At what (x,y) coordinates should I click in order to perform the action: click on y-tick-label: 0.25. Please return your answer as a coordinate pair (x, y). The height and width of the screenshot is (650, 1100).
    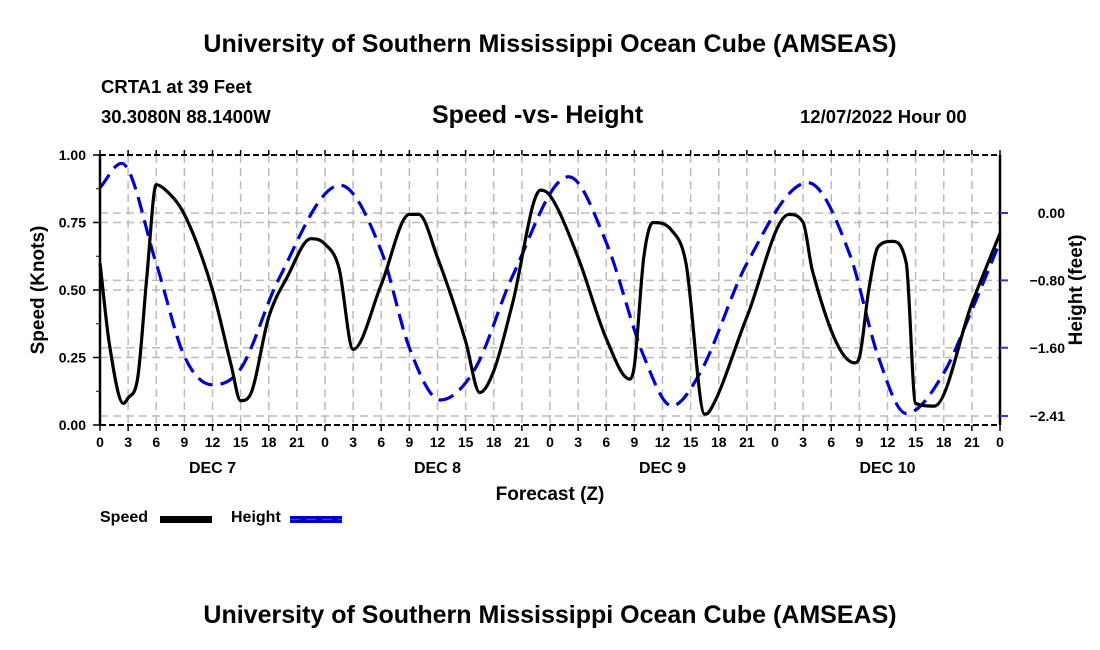
    Looking at the image, I should click on (72, 358).